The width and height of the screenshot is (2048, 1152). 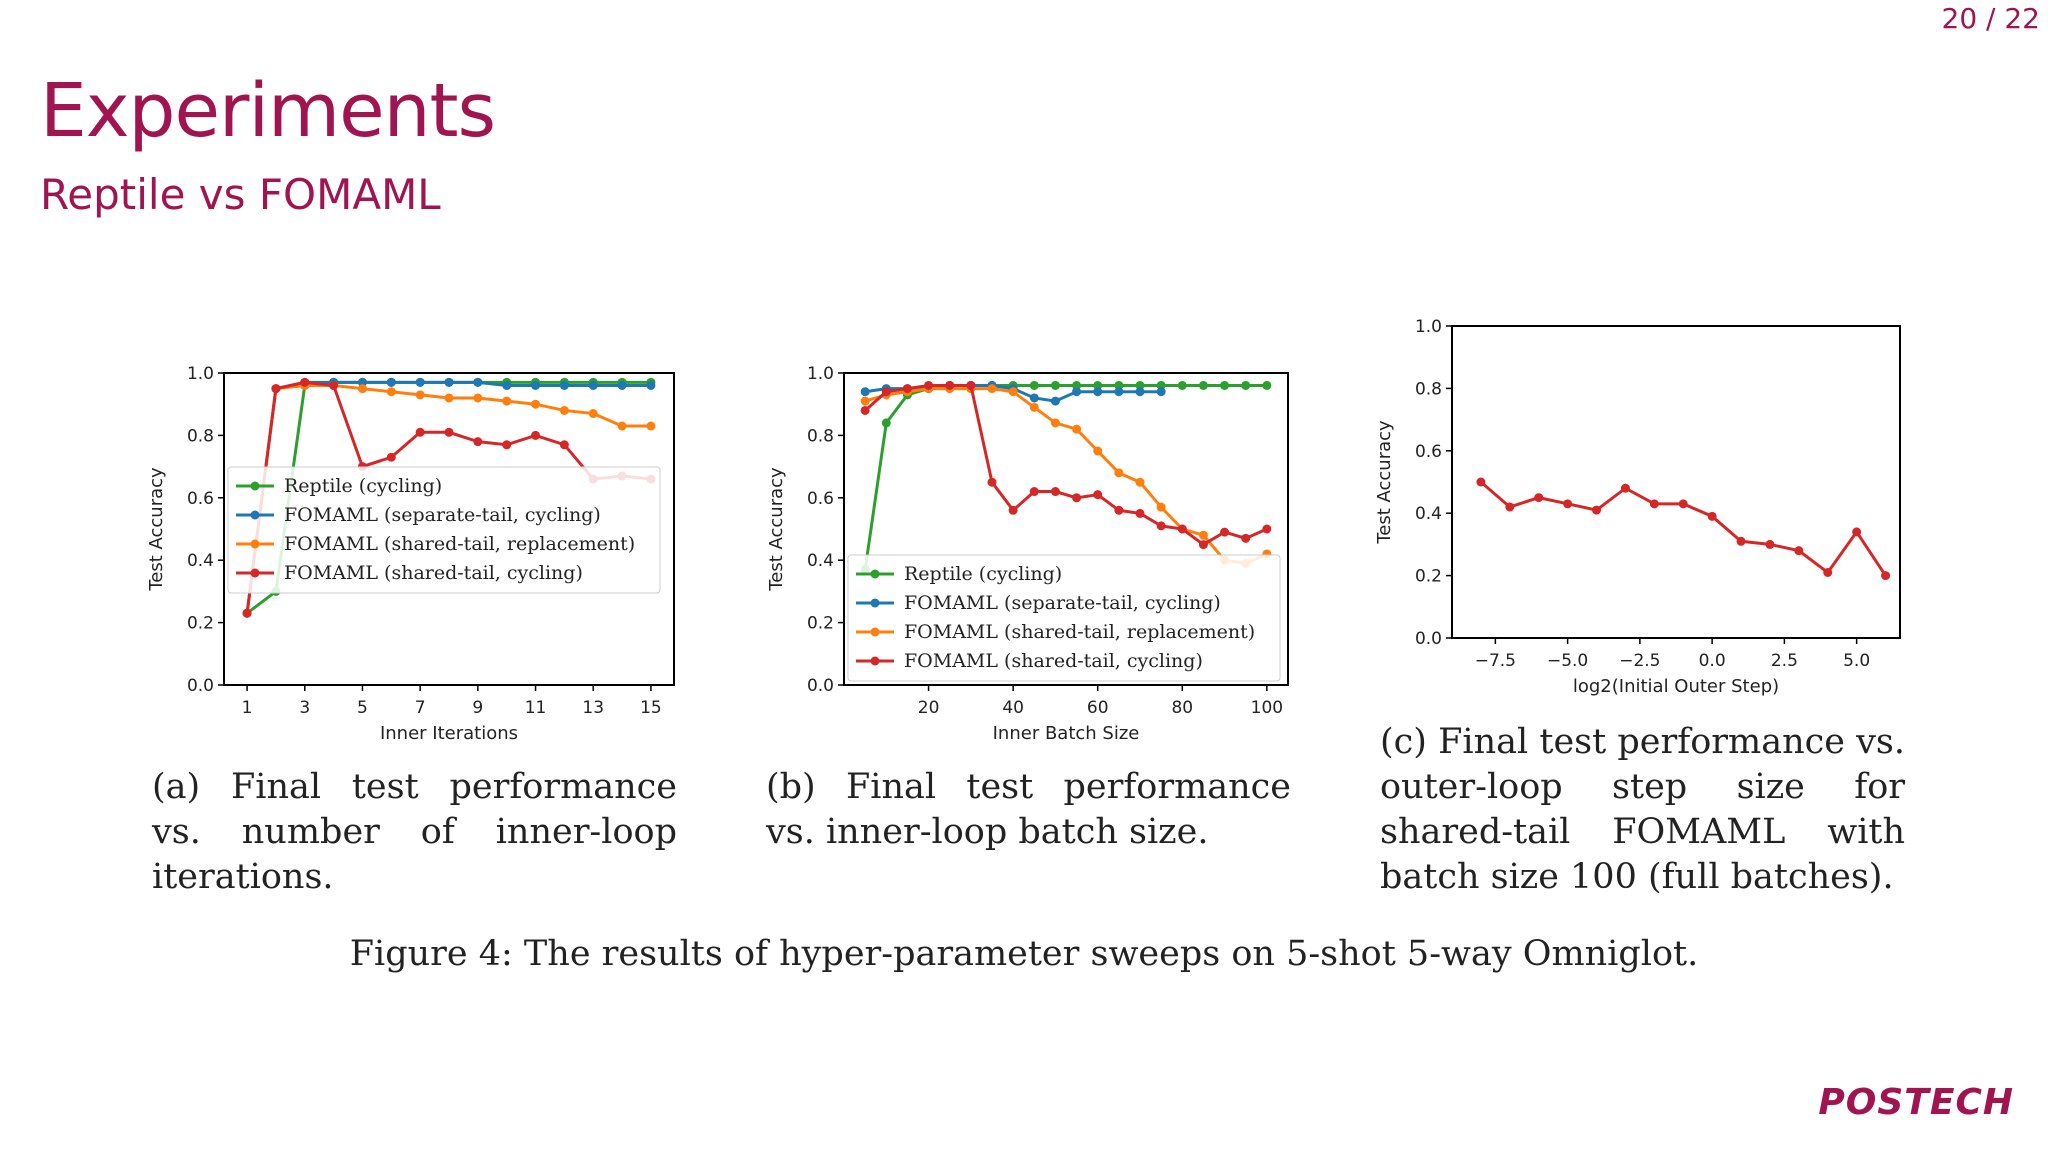 What do you see at coordinates (247, 708) in the screenshot?
I see `x-tick-label: 1` at bounding box center [247, 708].